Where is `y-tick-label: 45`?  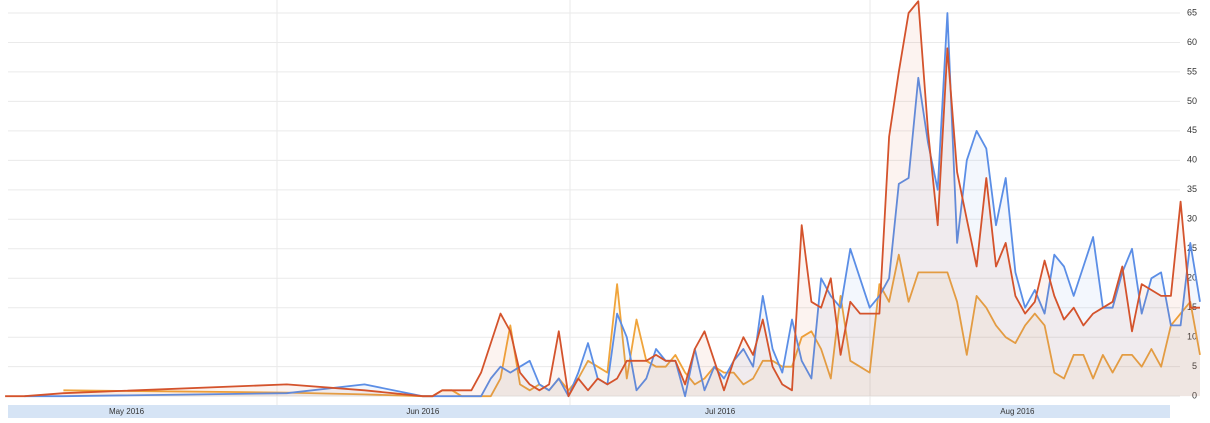 y-tick-label: 45 is located at coordinates (1192, 130).